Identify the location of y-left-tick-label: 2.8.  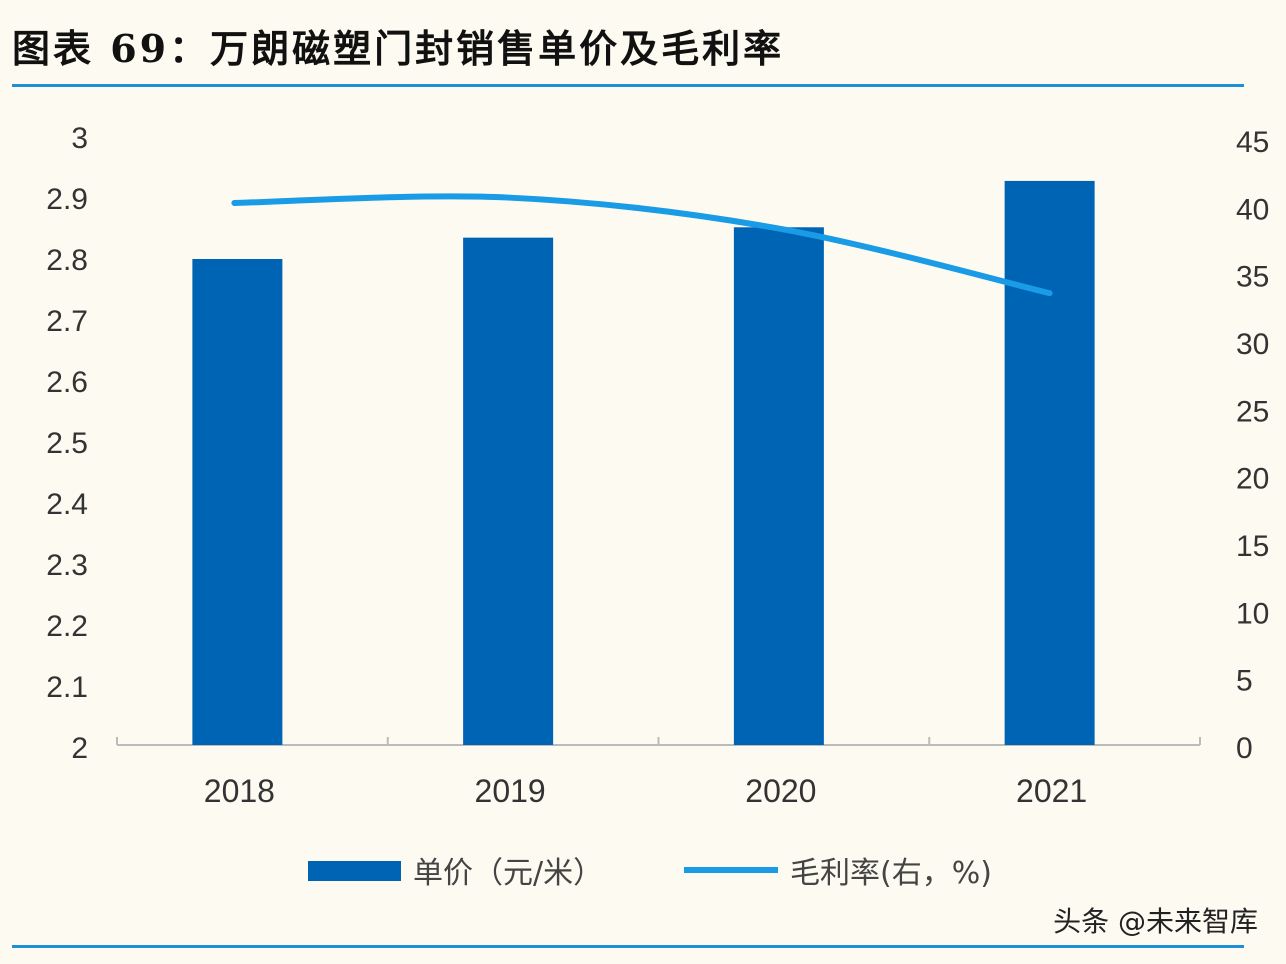
(67, 260).